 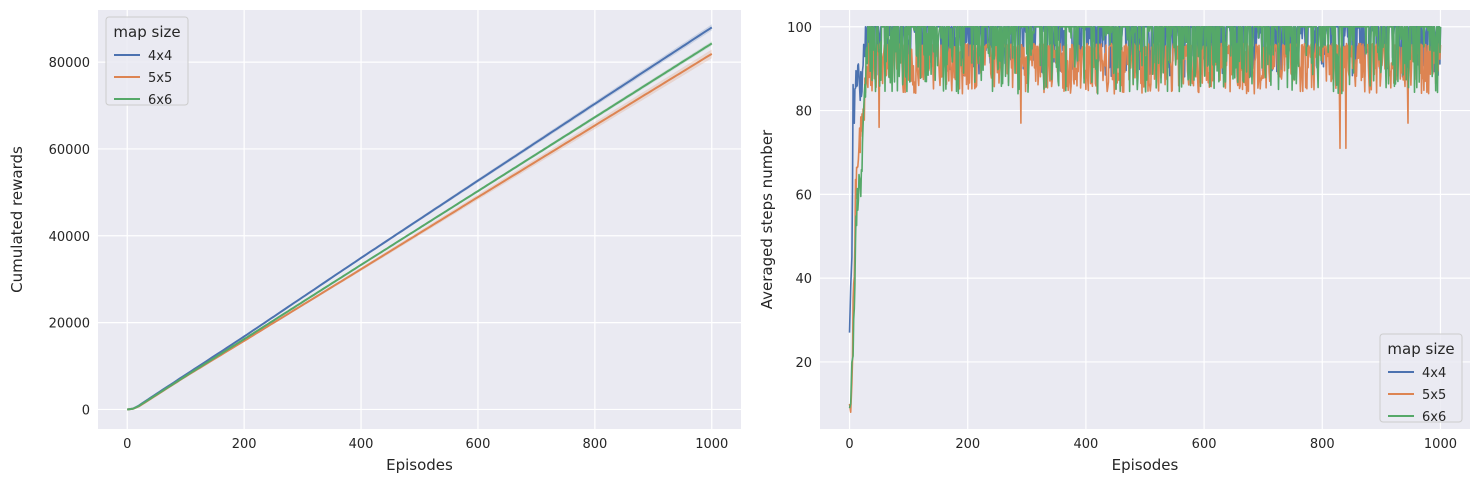 I want to click on y-tick-label: 60000, so click(x=69, y=150).